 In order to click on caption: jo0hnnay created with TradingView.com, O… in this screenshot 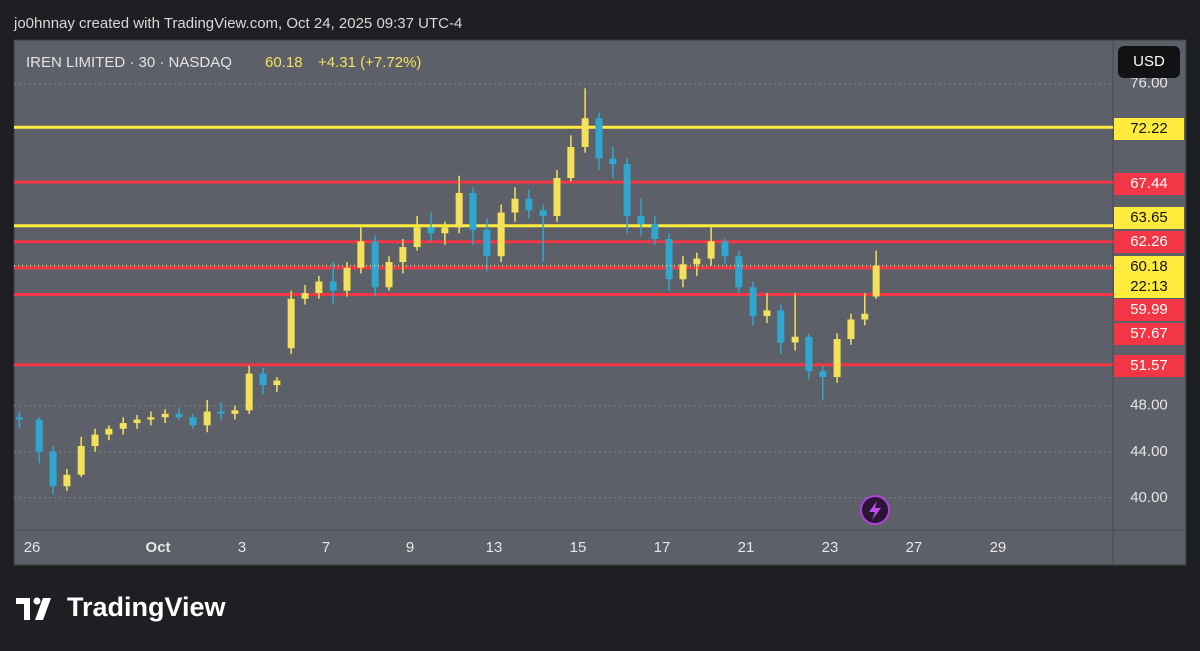, I will do `click(237, 23)`.